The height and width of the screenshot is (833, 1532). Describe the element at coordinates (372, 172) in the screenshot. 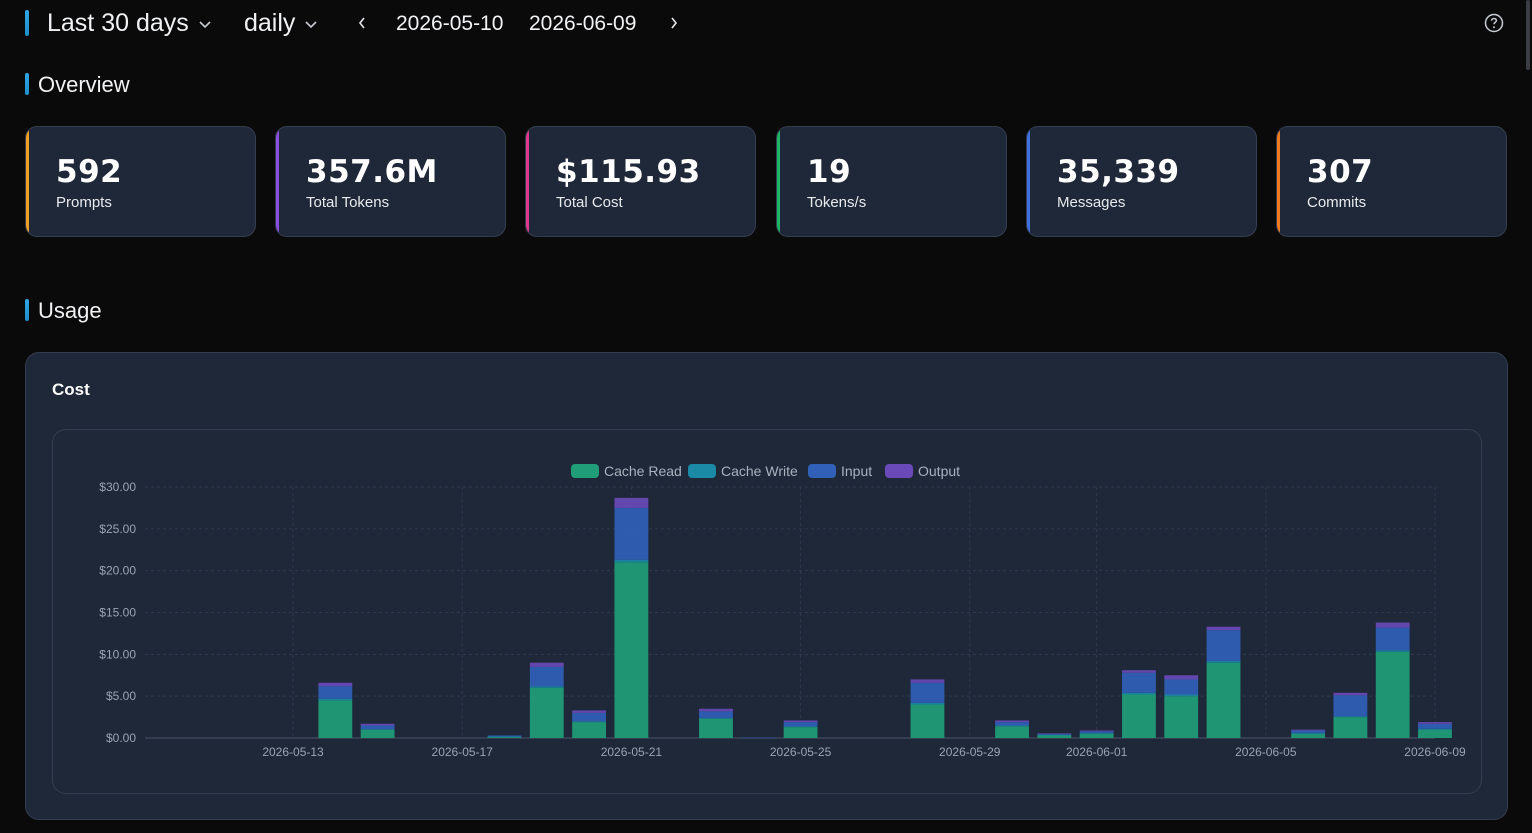

I see `stat-value: 357.6M` at that location.